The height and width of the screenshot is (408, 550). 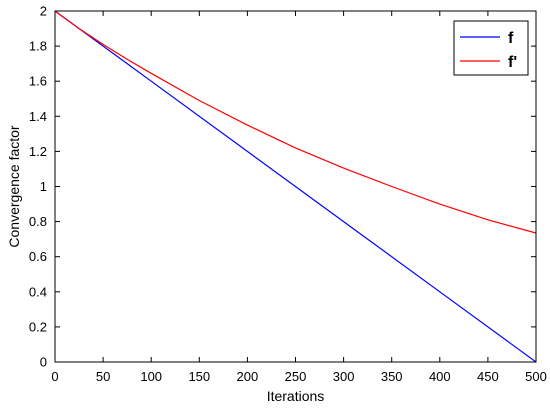 I want to click on x-tick-label: 500, so click(x=536, y=376).